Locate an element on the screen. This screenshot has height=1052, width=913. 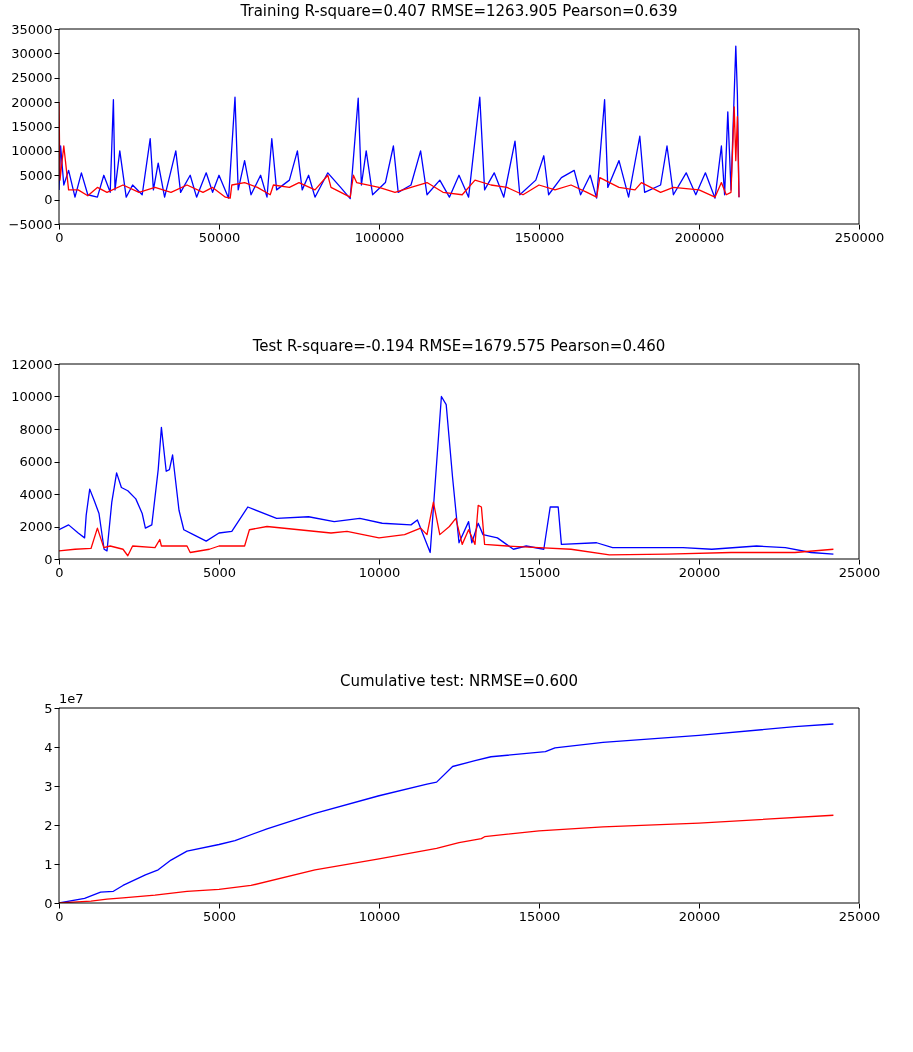
y-tick-label: 15000 is located at coordinates (32, 126).